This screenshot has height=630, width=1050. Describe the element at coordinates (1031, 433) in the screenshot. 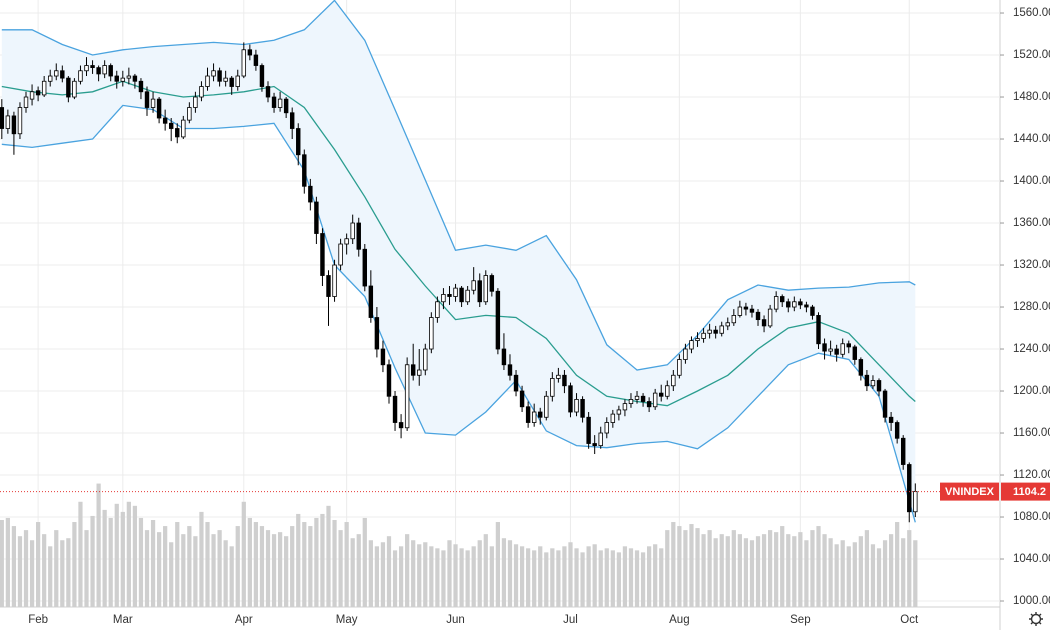

I see `y-tick-label: 1160.00` at that location.